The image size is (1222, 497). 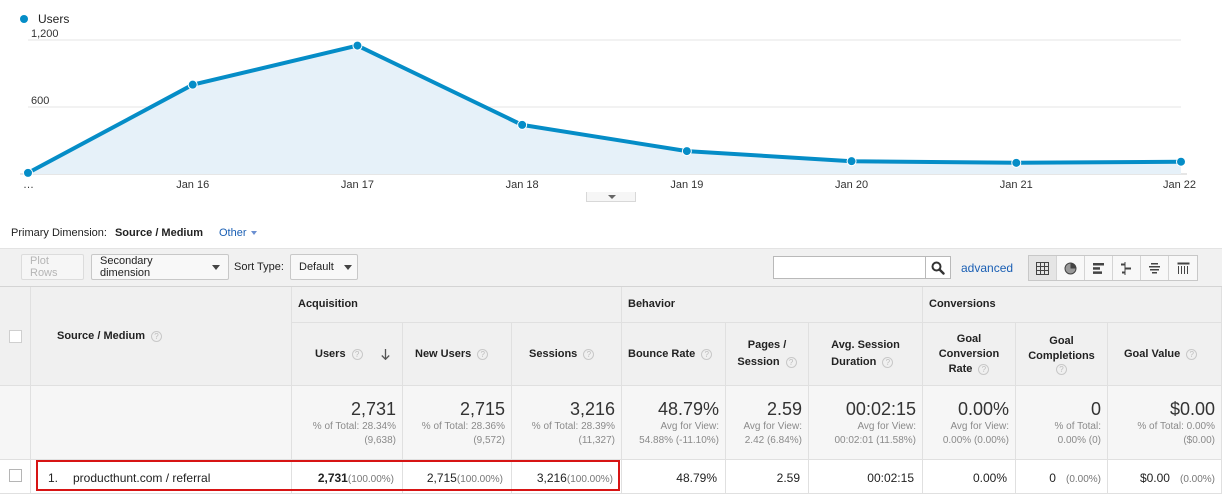 What do you see at coordinates (851, 185) in the screenshot?
I see `x-tick-label: Jan 20` at bounding box center [851, 185].